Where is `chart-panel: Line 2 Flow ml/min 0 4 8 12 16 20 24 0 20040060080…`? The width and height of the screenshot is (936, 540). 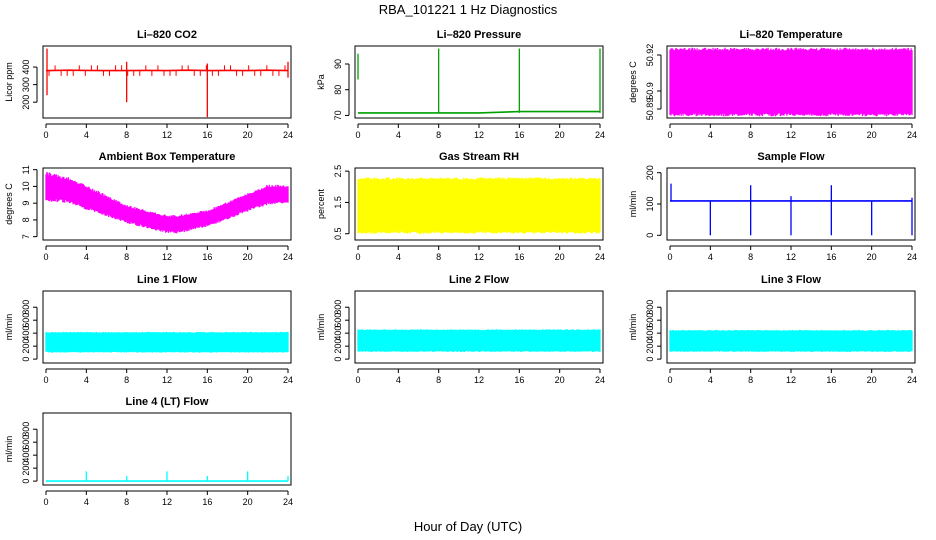
chart-panel: Line 2 Flow ml/min 0 4 8 12 16 20 24 0 20040060080… is located at coordinates (460, 329).